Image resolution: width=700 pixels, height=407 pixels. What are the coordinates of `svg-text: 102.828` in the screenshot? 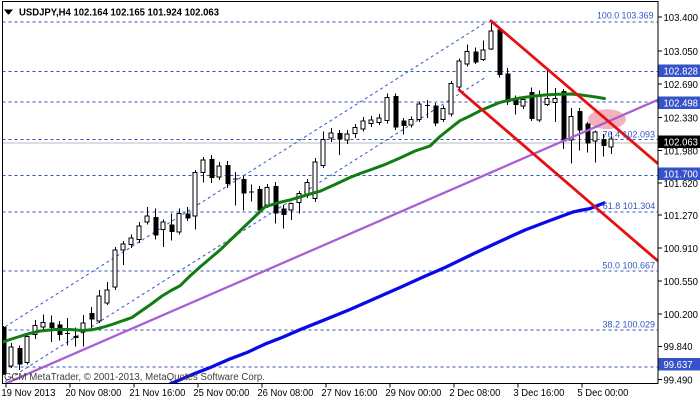 It's located at (681, 71).